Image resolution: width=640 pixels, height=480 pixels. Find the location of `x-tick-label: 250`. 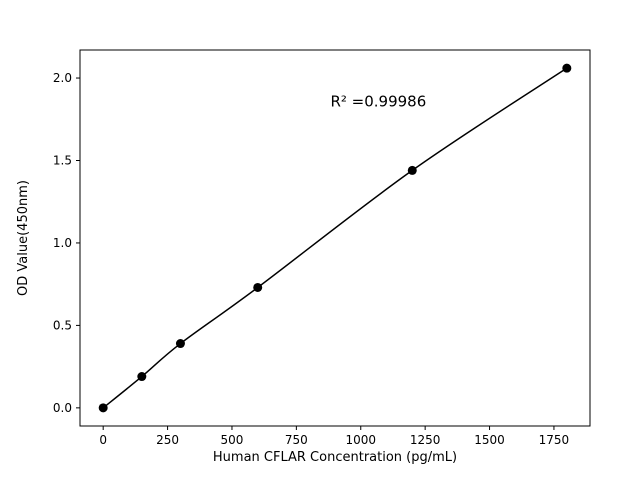

x-tick-label: 250 is located at coordinates (167, 440).